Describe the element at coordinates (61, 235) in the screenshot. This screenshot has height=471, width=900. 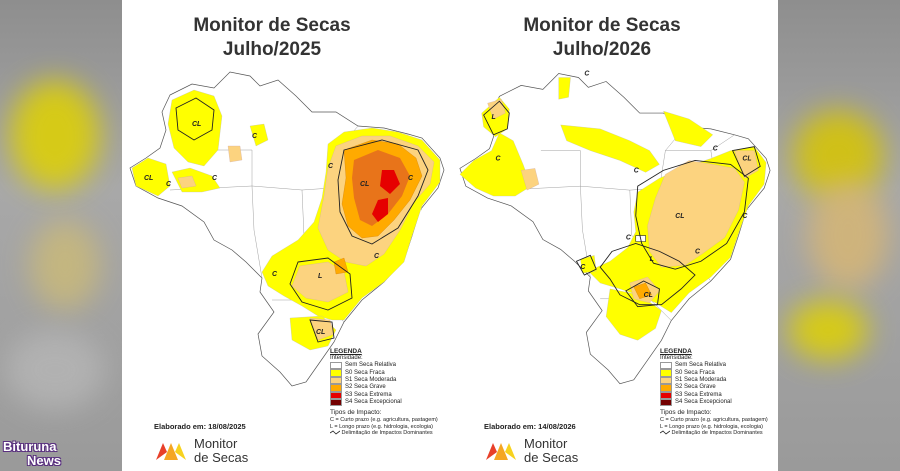
I see `background-left` at that location.